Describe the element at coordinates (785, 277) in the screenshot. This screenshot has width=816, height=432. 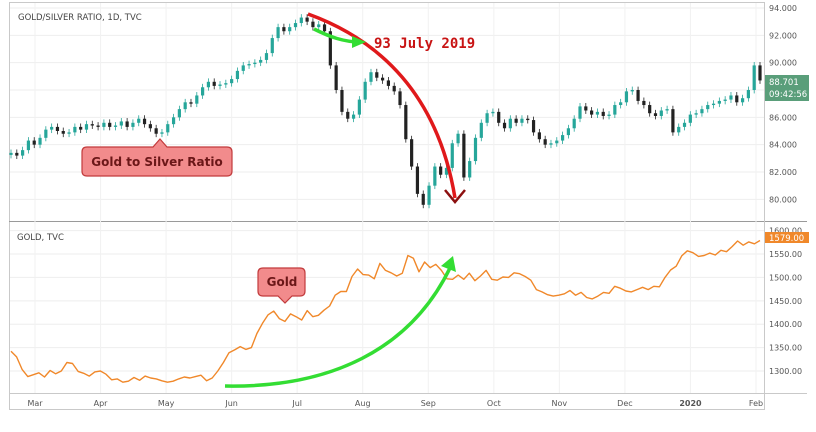
I see `gold-tick-label: 1500.00` at that location.